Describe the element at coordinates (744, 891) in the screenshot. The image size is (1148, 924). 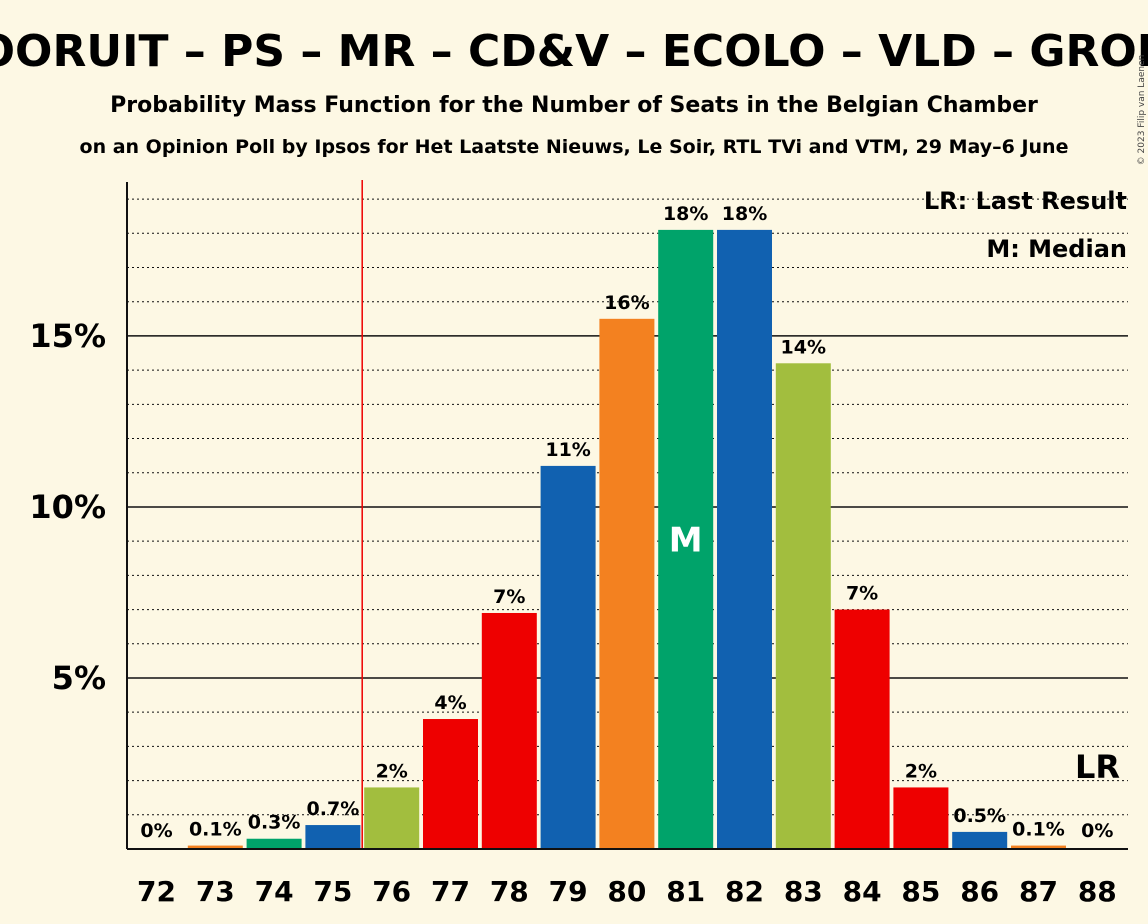
I see `x-tick-label: 82` at that location.